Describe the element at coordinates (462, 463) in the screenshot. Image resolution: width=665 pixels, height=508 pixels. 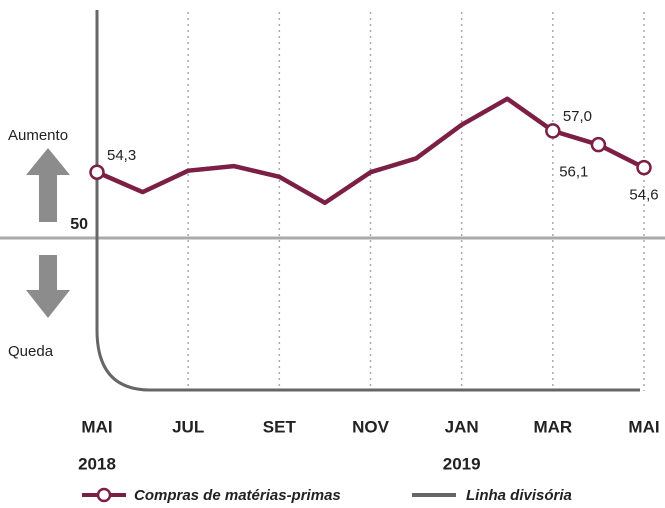
I see `x-year-label: 2019` at that location.